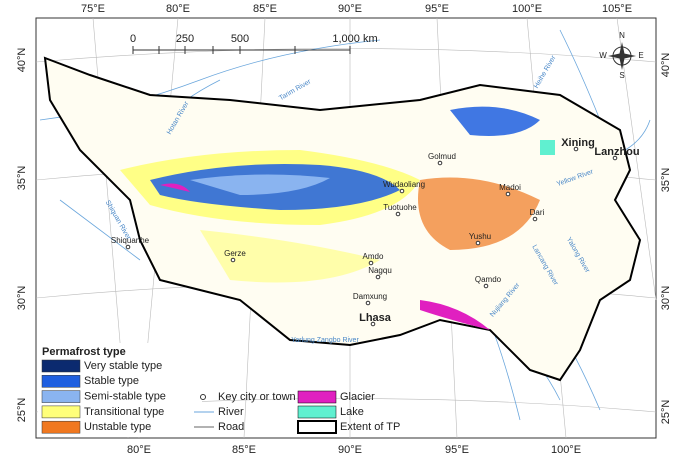  I want to click on city-label: Lhasa, so click(375, 318).